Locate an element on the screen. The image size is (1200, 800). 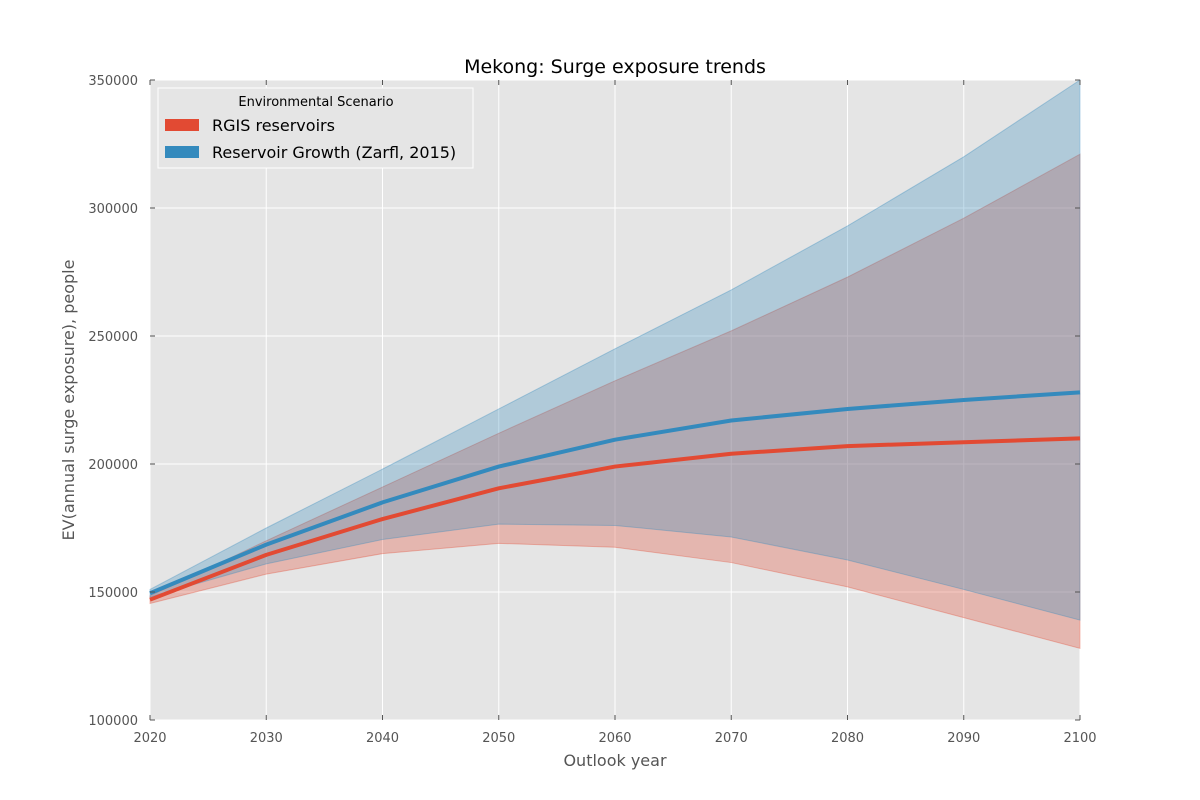
x-tick-label: 2100 is located at coordinates (1079, 738).